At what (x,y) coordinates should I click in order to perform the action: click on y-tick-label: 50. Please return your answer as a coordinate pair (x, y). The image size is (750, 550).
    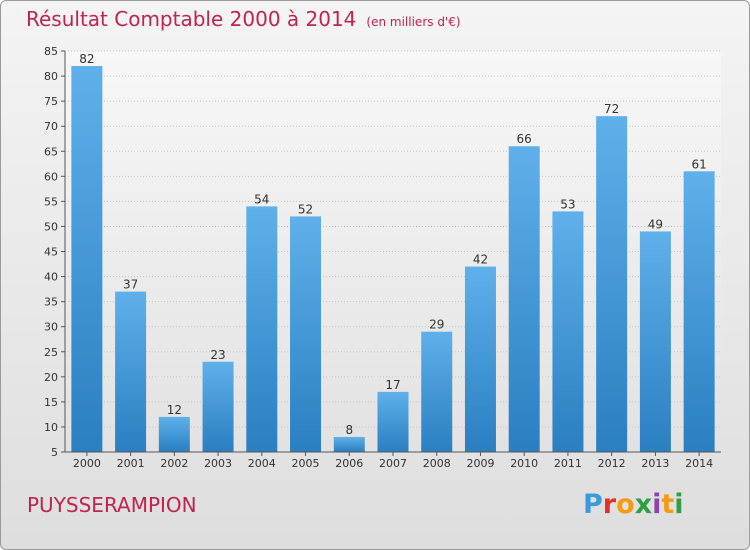
    Looking at the image, I should click on (51, 226).